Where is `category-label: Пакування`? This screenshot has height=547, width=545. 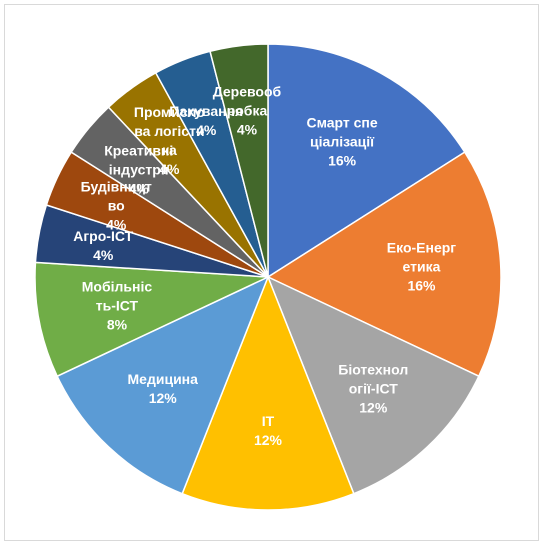 category-label: Пакування is located at coordinates (206, 111).